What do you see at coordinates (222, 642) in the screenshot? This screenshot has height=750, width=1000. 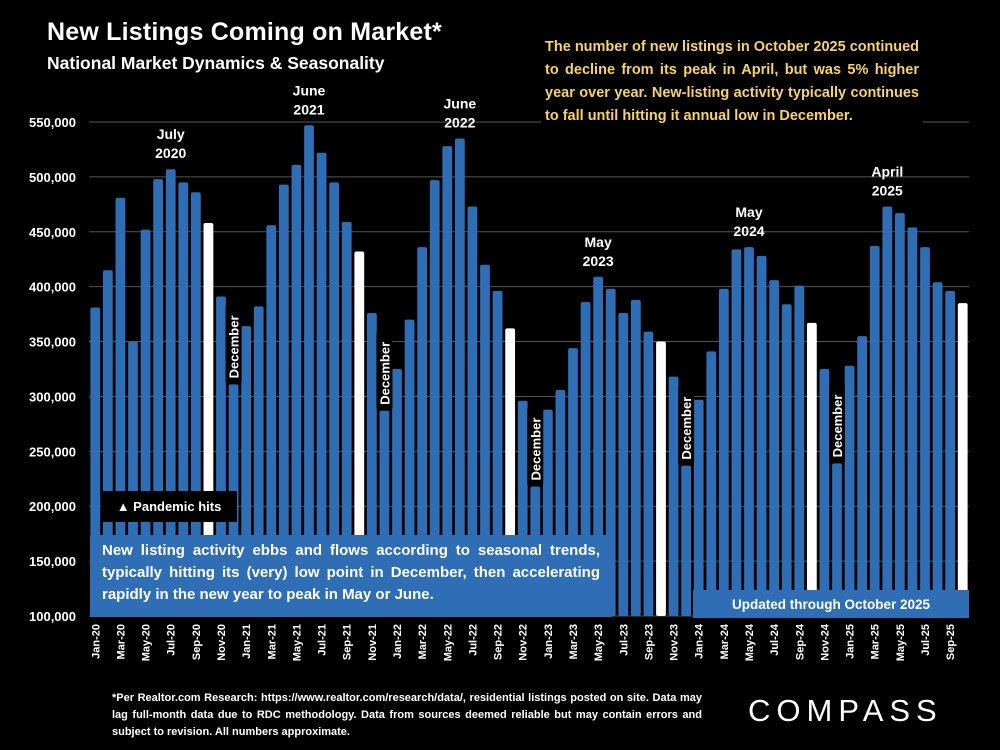 I see `x-tick-label: Nov-20` at bounding box center [222, 642].